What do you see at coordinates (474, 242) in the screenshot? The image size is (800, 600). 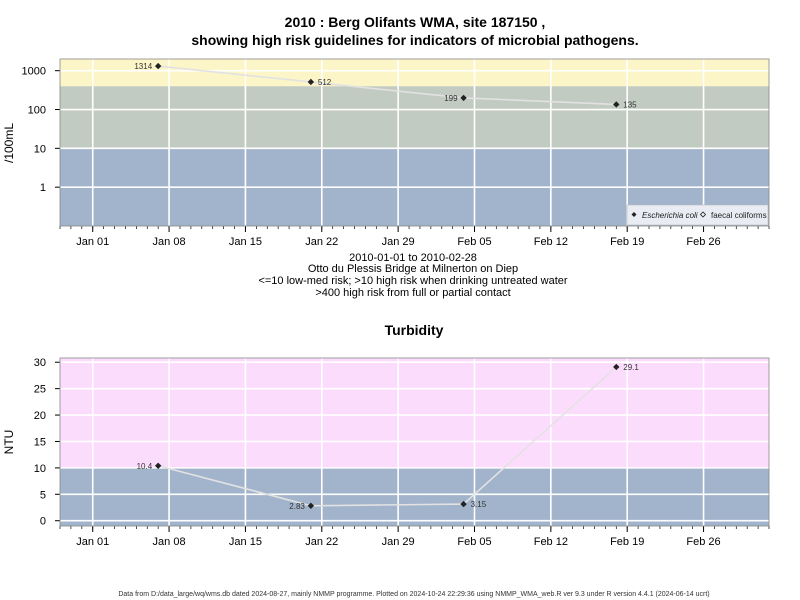 I see `c1-x-tick-label: Feb 05` at bounding box center [474, 242].